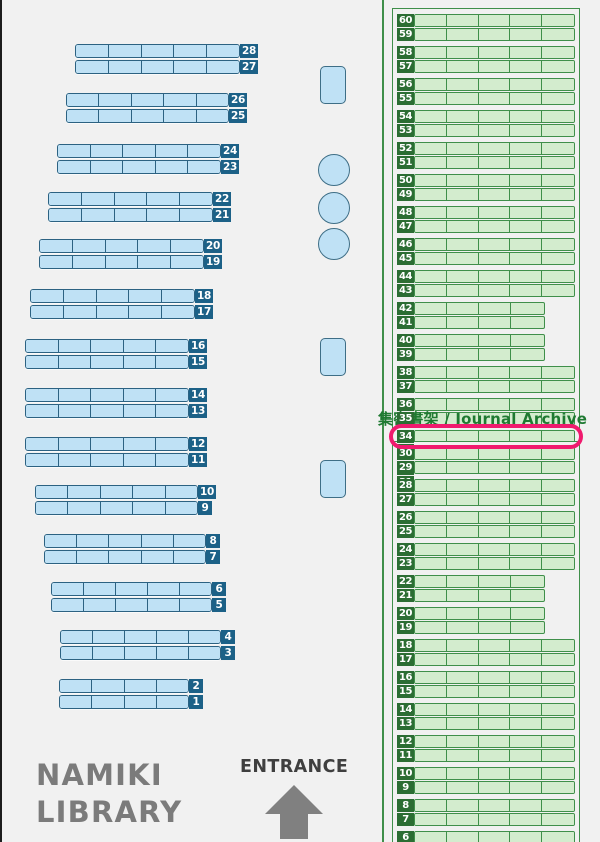 The width and height of the screenshot is (600, 842). Describe the element at coordinates (486, 84) in the screenshot. I see `archive-shelf-56: 56` at that location.